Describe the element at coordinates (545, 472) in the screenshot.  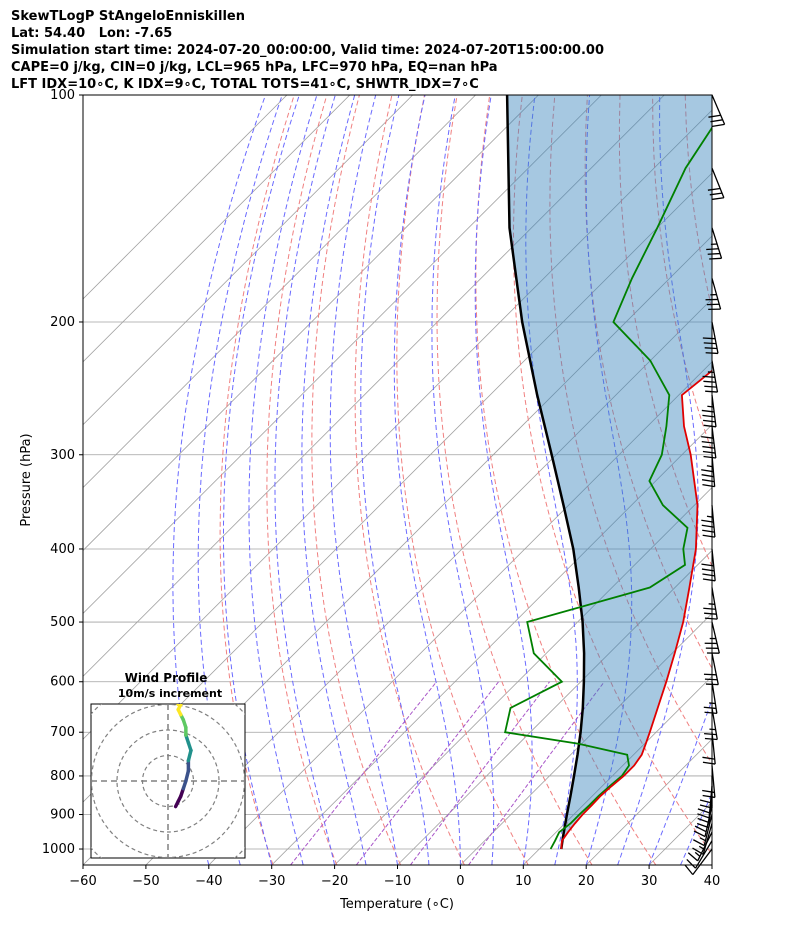
I see `parcel-profile-line` at that location.